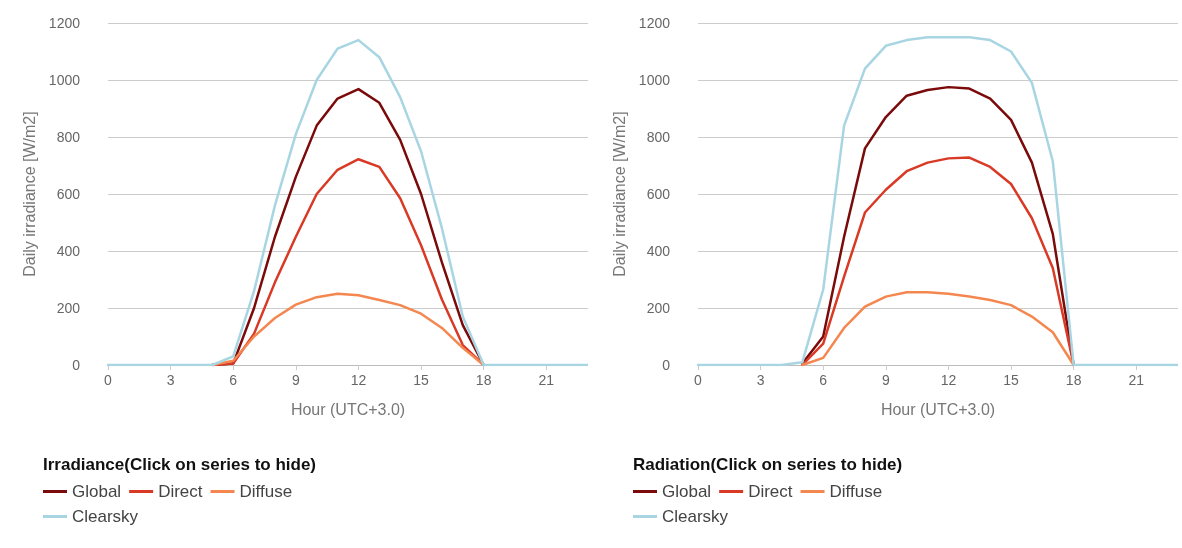 This screenshot has width=1182, height=548. I want to click on legend-title: Radiation(Click on series to hide), so click(768, 464).